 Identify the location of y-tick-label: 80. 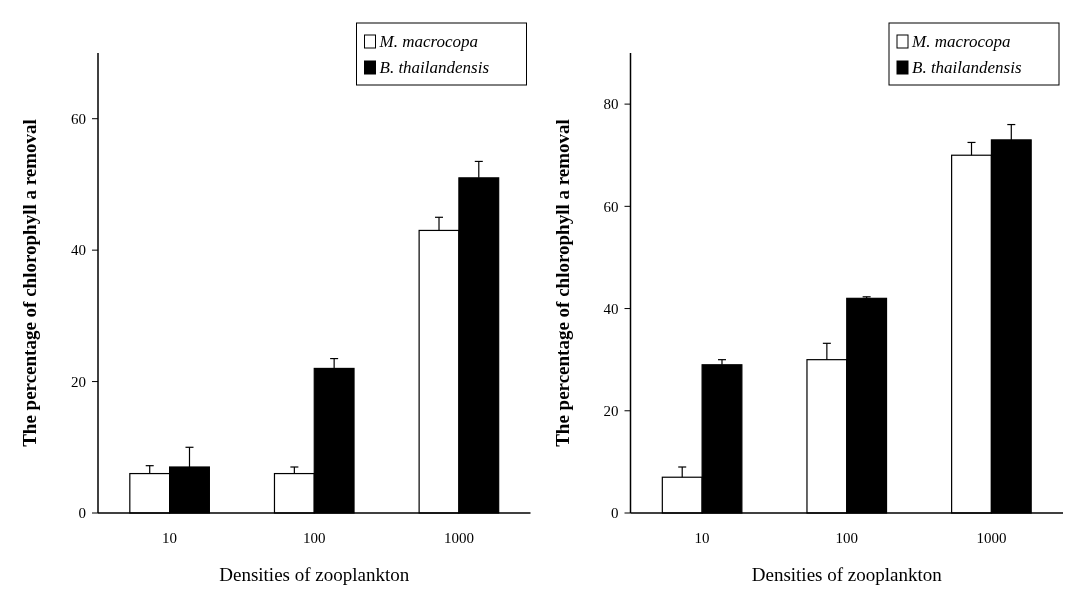
(611, 104).